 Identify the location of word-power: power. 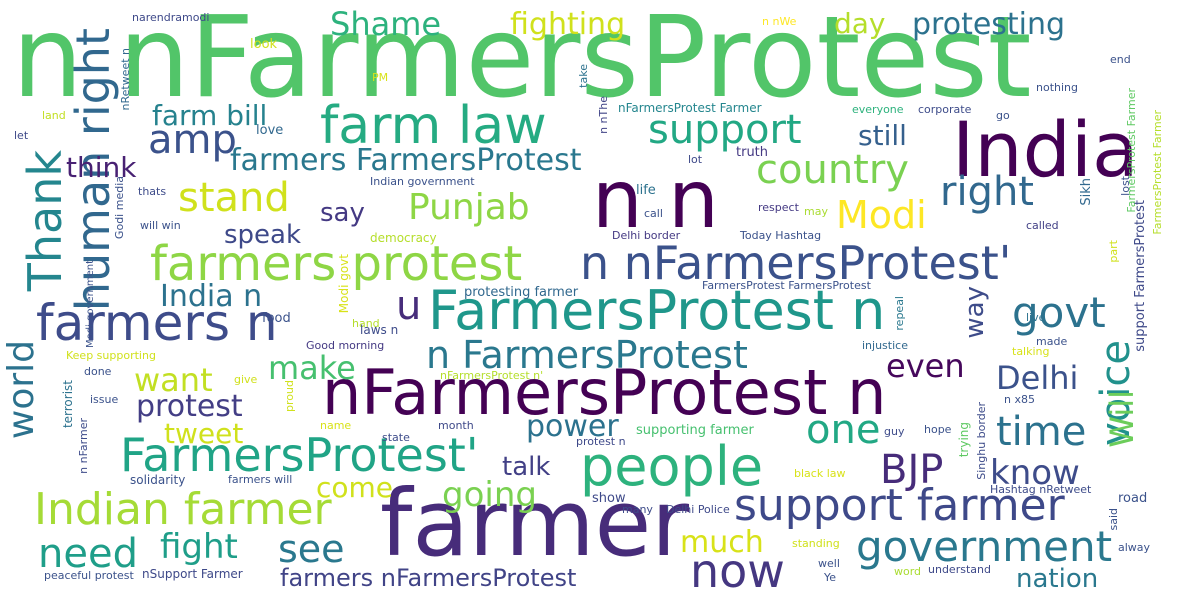
(572, 426).